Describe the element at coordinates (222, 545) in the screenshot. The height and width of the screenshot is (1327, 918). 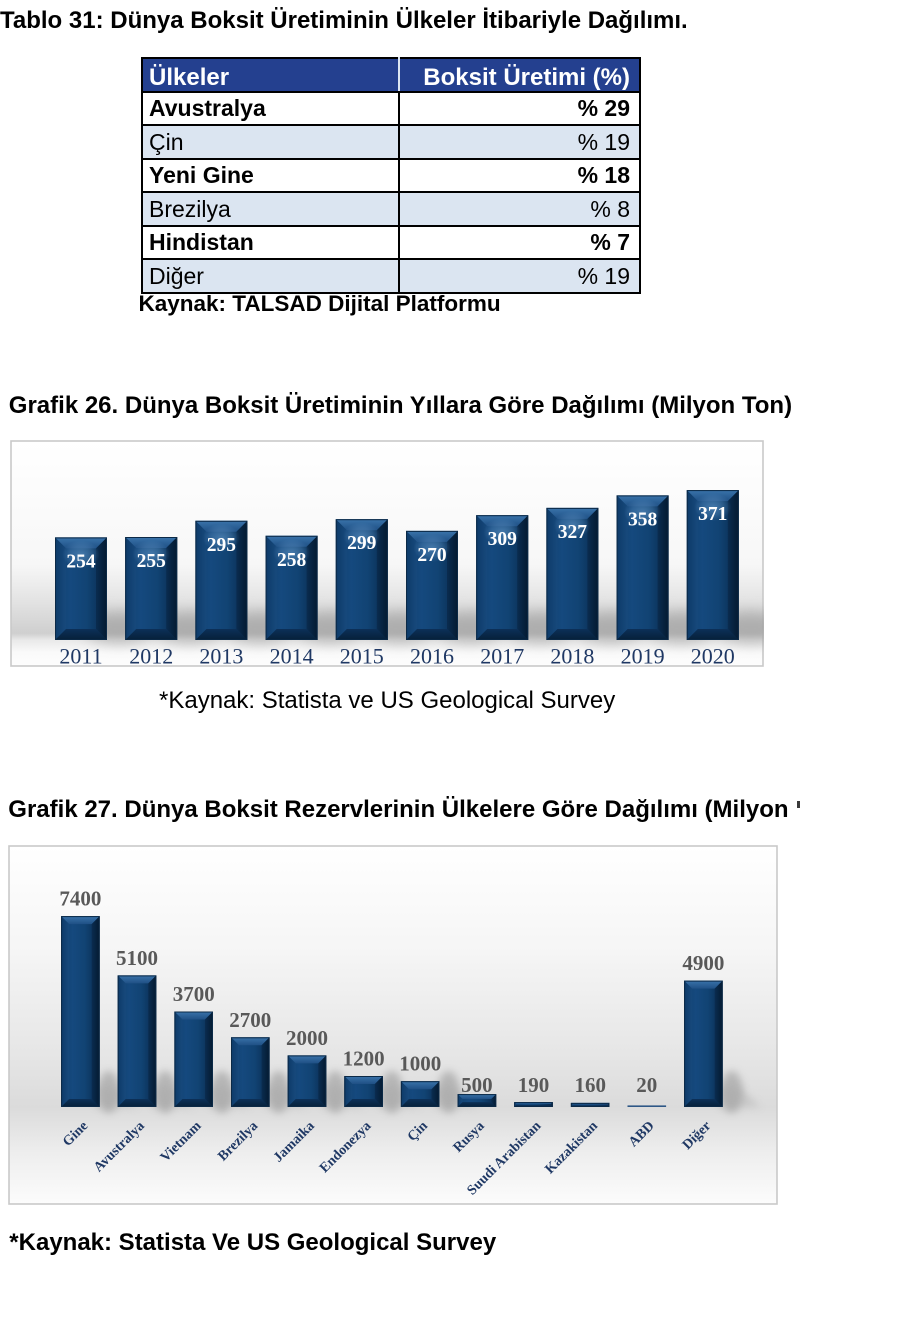
I see `svg-text: 295` at that location.